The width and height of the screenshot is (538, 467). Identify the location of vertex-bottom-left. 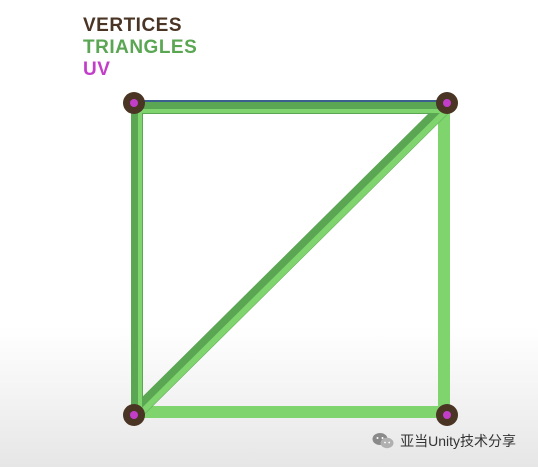
(134, 415).